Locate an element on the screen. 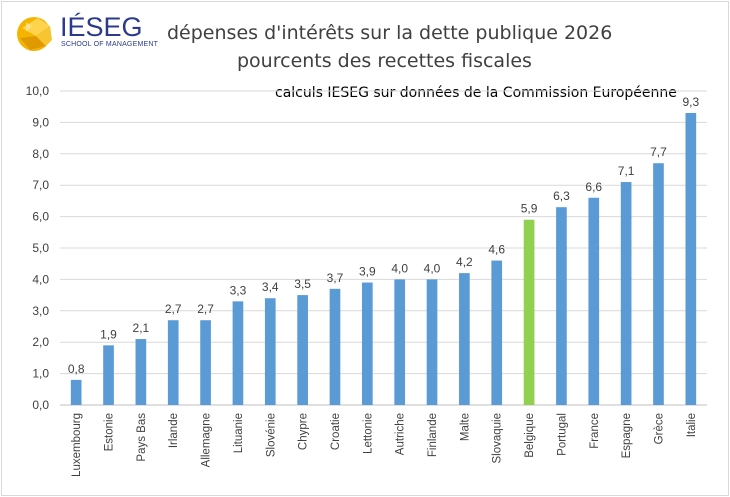  data-label: 6,3 is located at coordinates (561, 196).